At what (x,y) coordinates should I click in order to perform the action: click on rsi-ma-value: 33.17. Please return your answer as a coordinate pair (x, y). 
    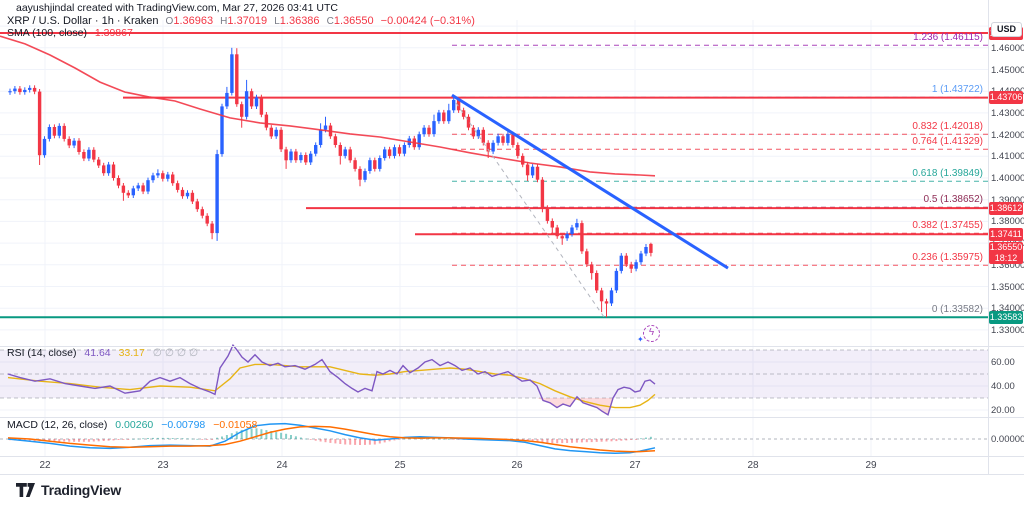
    Looking at the image, I should click on (131, 353).